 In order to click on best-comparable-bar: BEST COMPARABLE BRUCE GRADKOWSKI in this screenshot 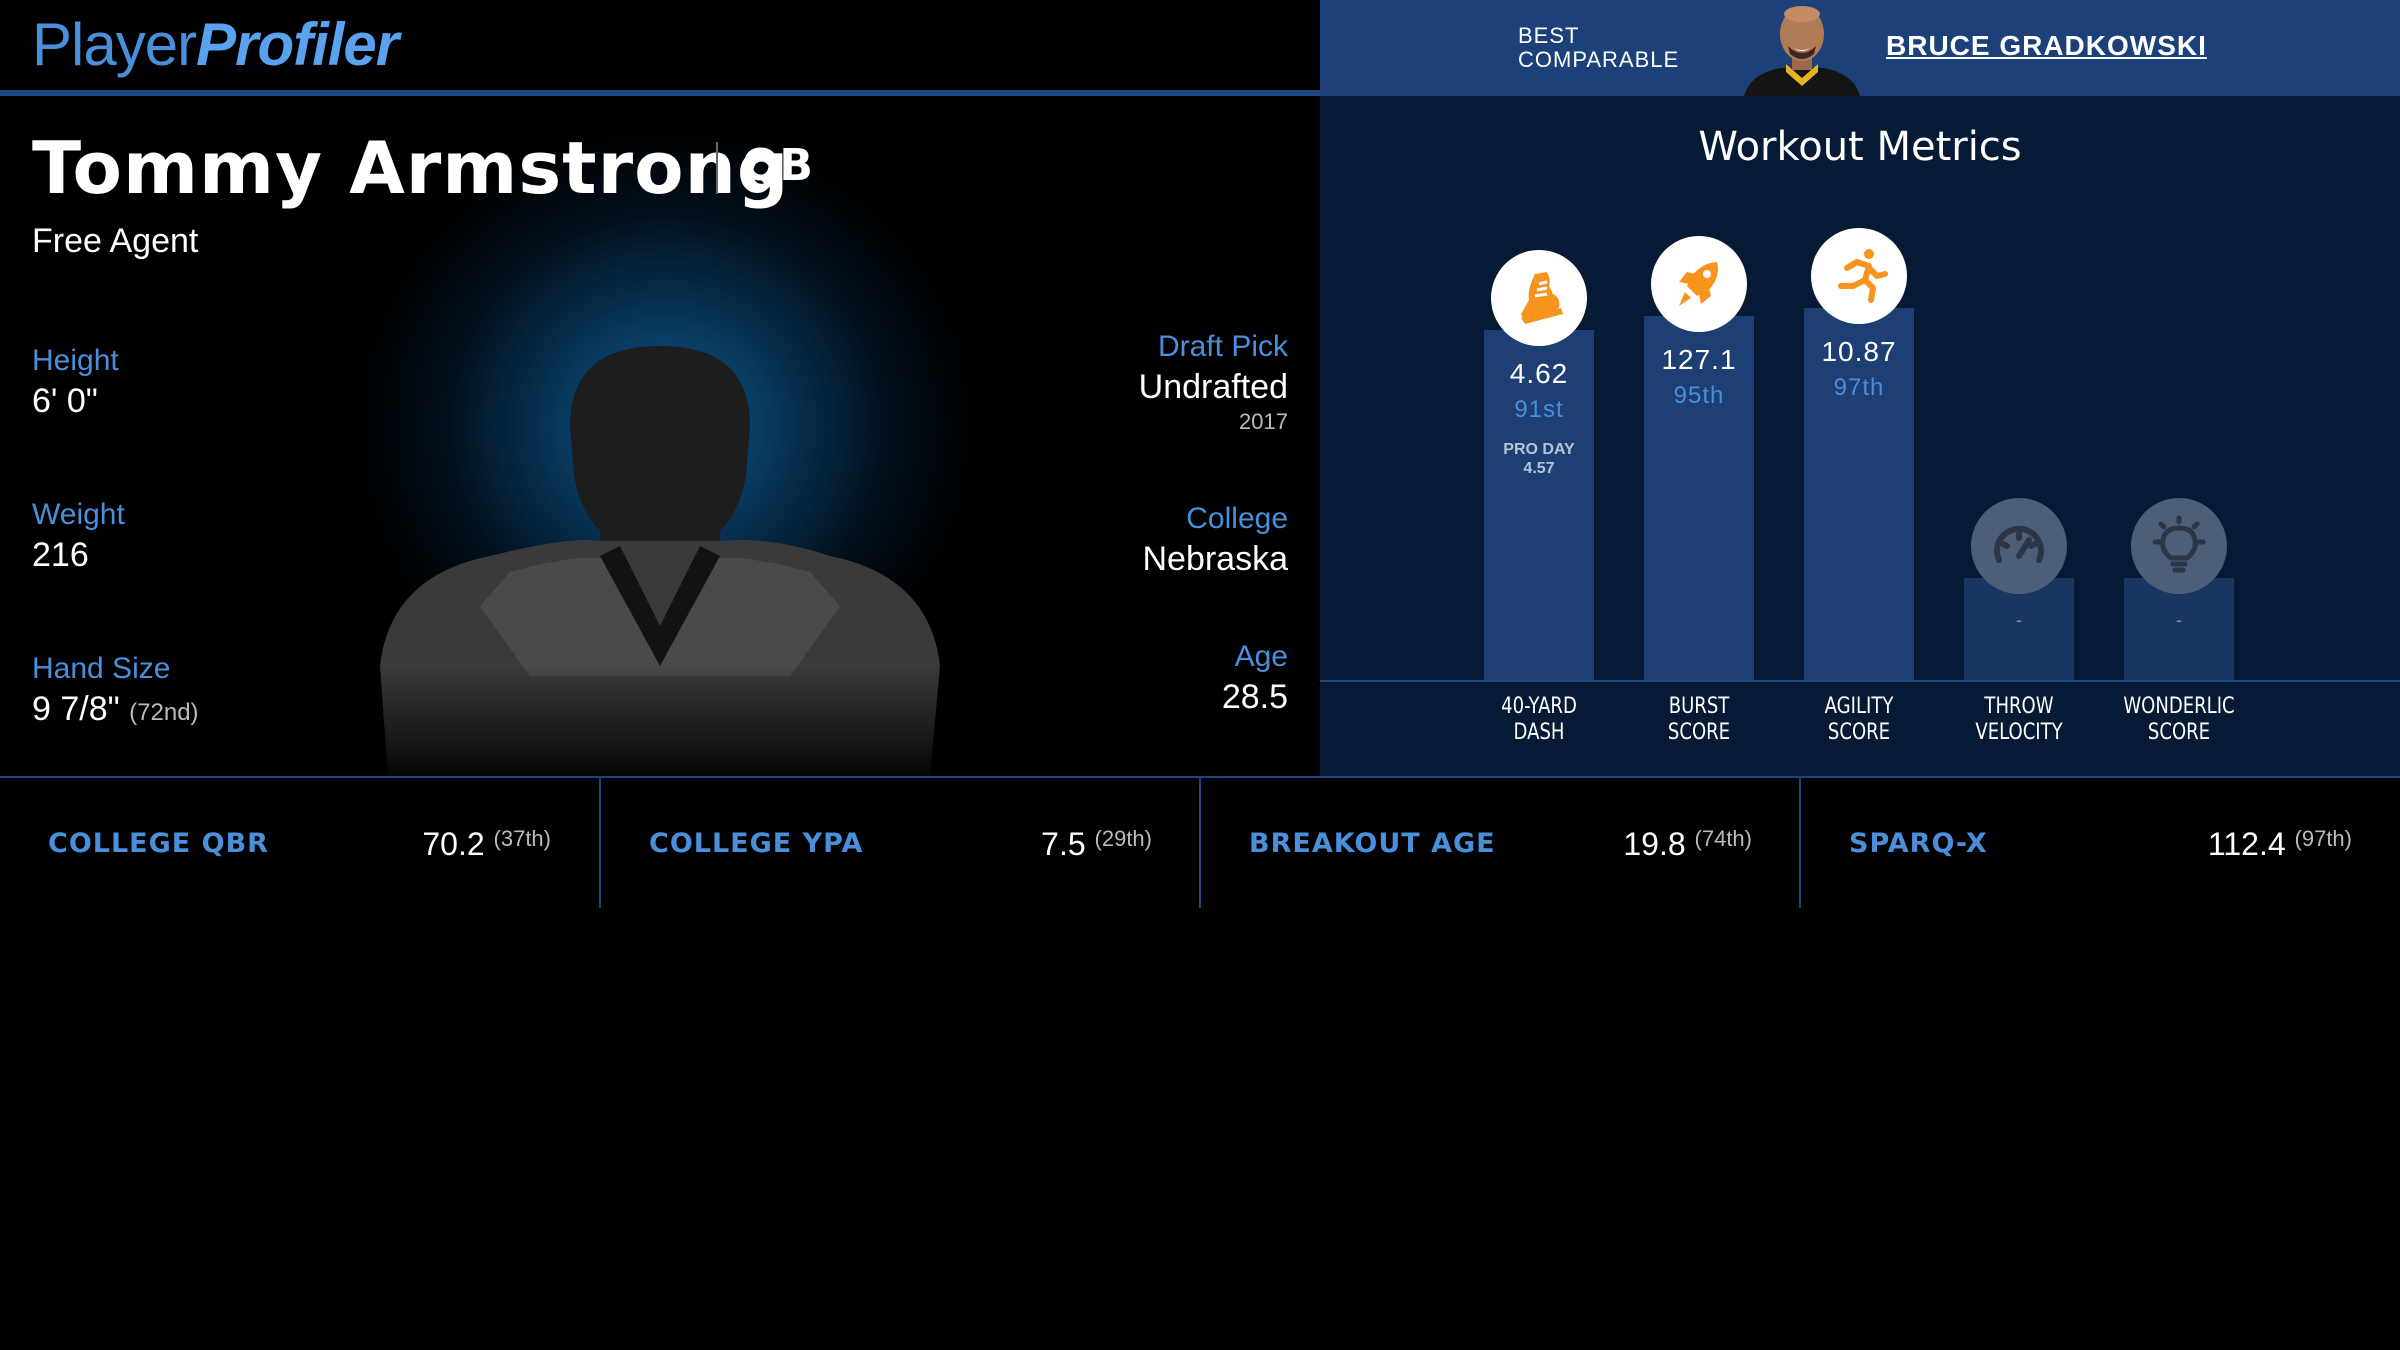, I will do `click(1860, 48)`.